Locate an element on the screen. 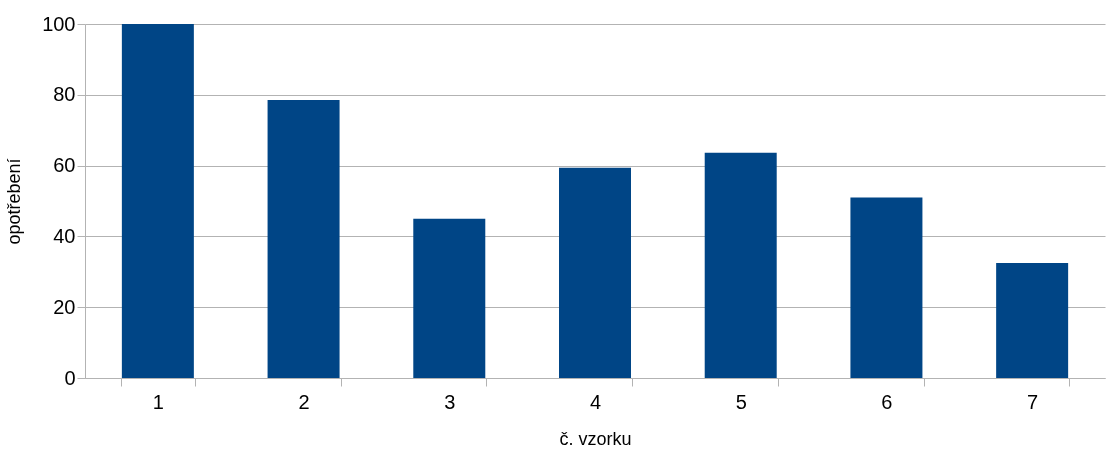 Image resolution: width=1115 pixels, height=456 pixels. x-tick-label: 4 is located at coordinates (595, 401).